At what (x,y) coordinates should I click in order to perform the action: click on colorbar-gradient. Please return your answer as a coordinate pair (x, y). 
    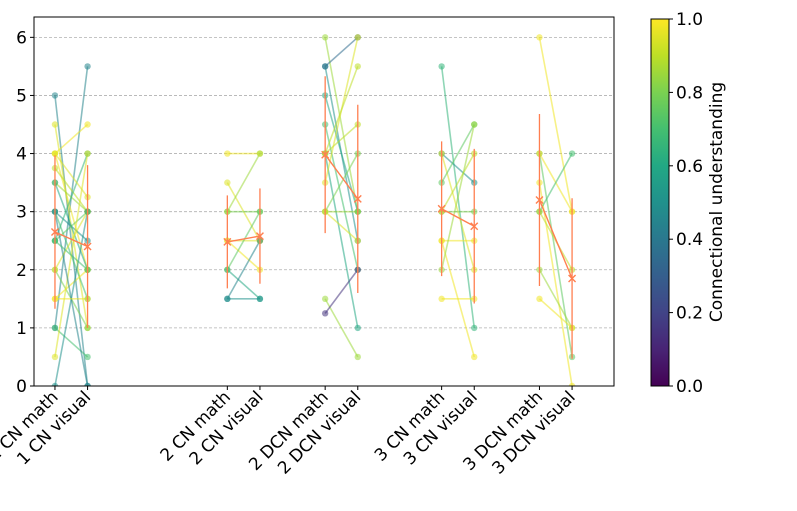
    Looking at the image, I should click on (660, 202).